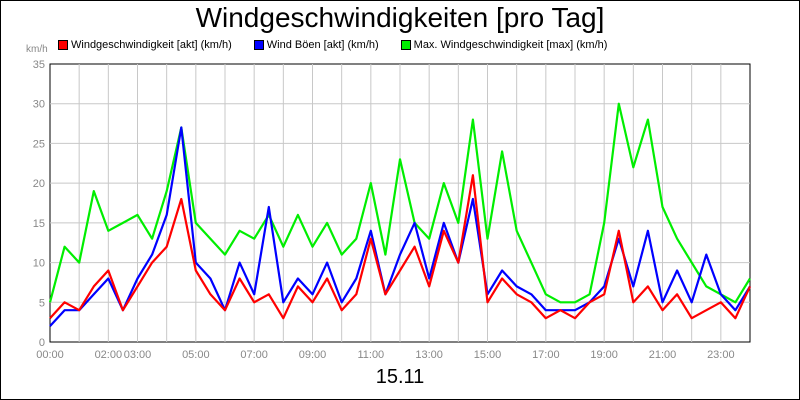 This screenshot has width=800, height=400. I want to click on legend-item-akt: Windgeschwindigkeit [akt] (km/h), so click(145, 45).